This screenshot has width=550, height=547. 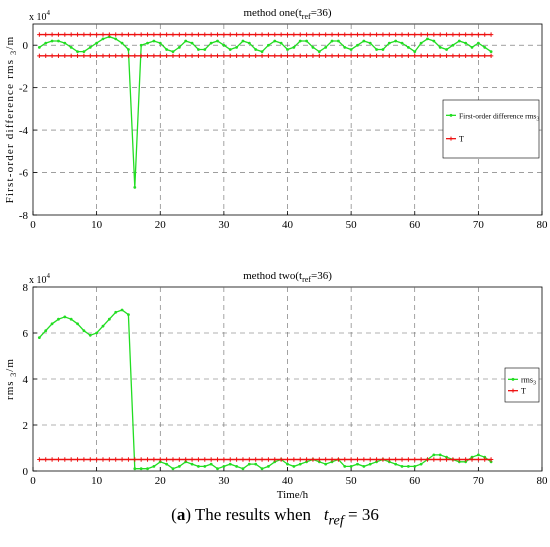 What do you see at coordinates (415, 481) in the screenshot?
I see `x-tick-label: 60` at bounding box center [415, 481].